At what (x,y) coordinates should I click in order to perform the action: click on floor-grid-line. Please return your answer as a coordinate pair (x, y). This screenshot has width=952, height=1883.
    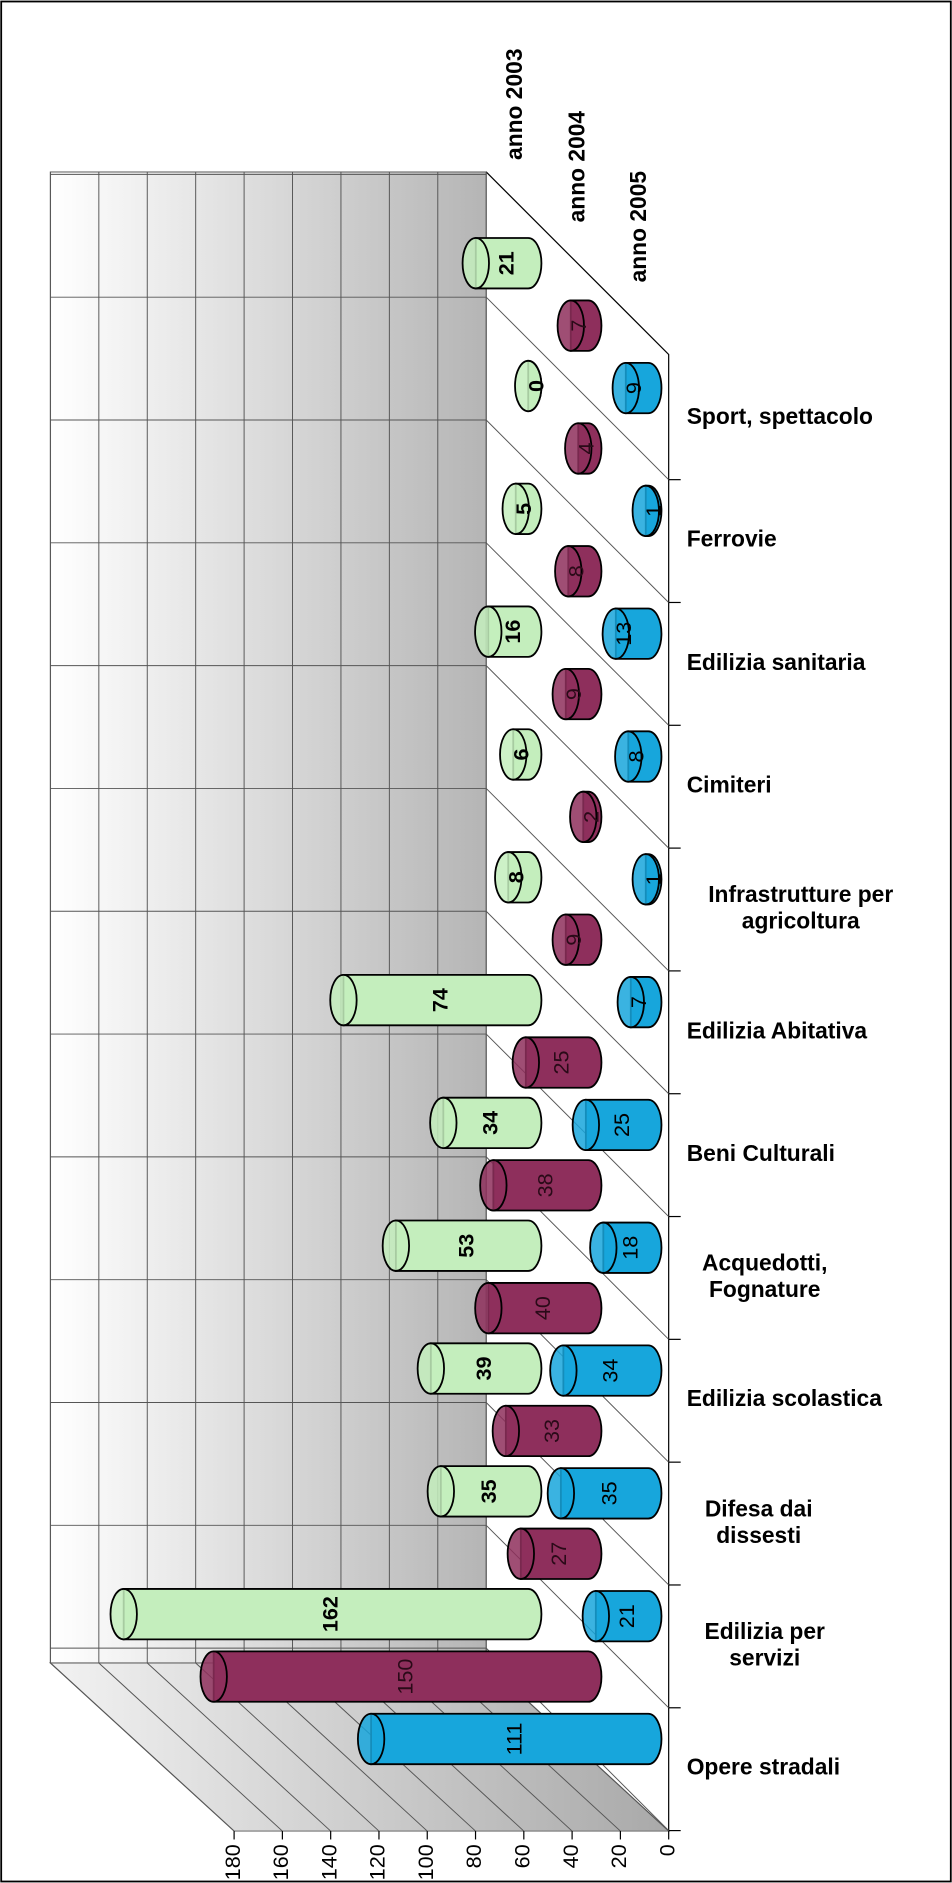
    Looking at the image, I should click on (190, 1747).